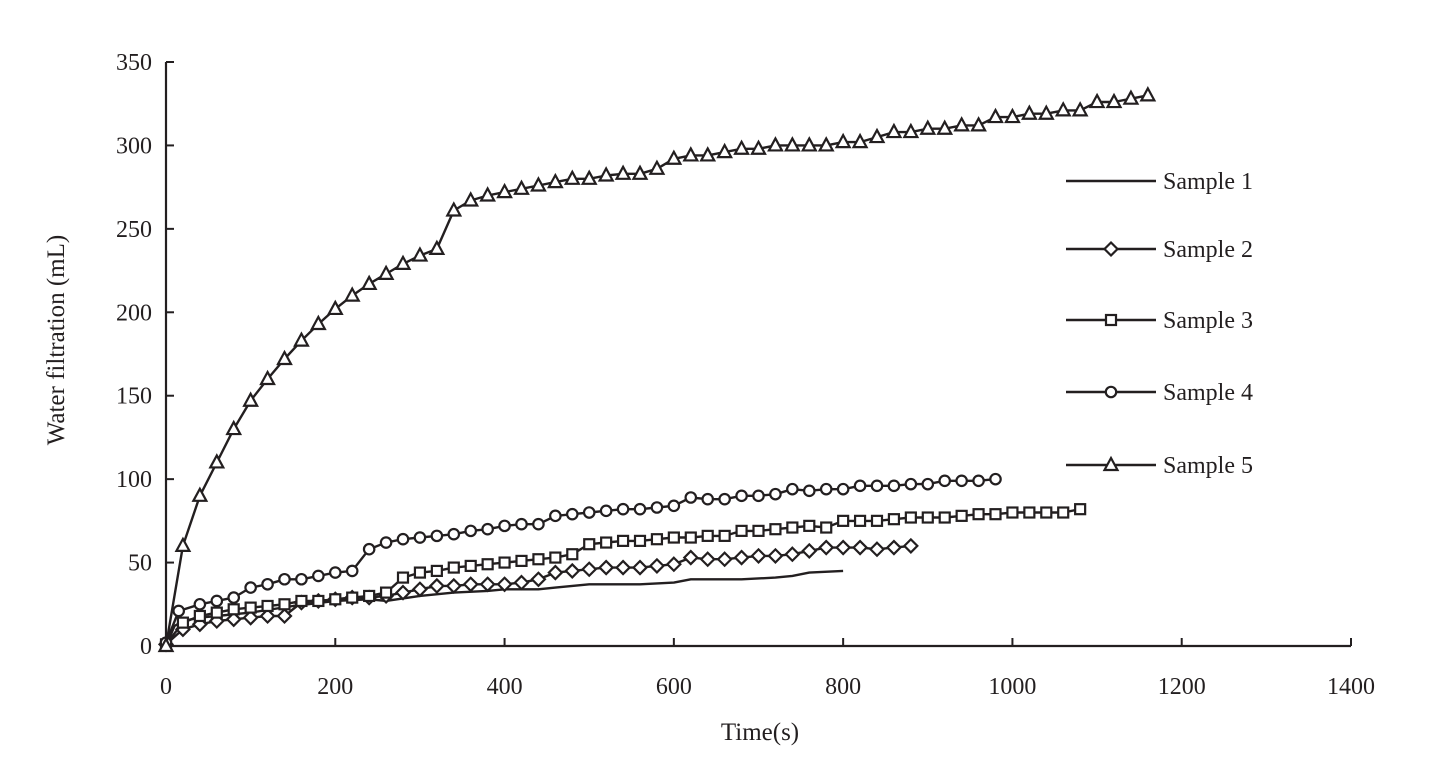 The height and width of the screenshot is (767, 1450). I want to click on x-tick-label: 200, so click(335, 687).